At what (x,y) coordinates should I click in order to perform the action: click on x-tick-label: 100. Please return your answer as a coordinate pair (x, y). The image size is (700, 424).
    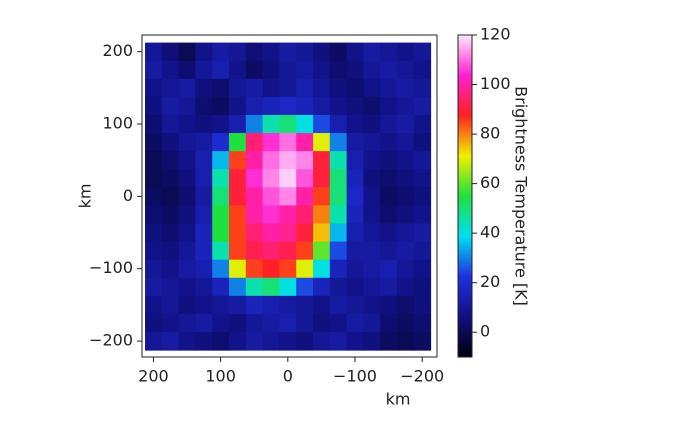
    Looking at the image, I should click on (220, 376).